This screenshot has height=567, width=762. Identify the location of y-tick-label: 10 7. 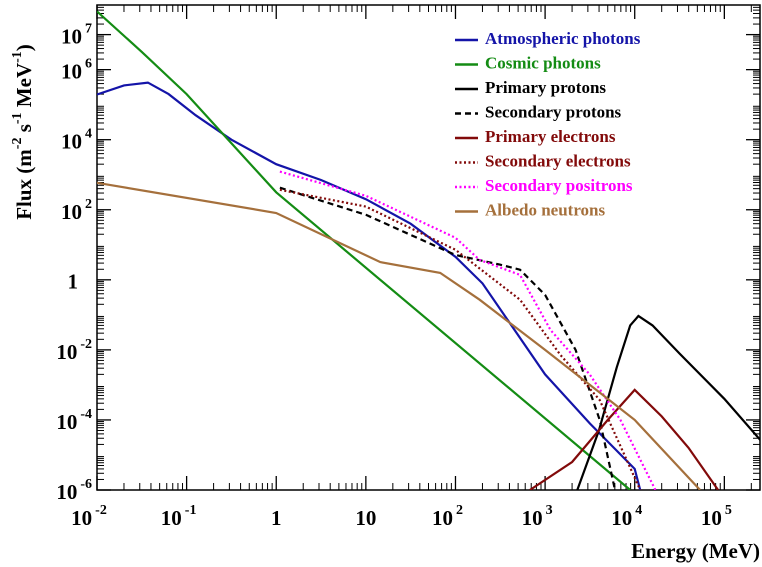
(76, 35).